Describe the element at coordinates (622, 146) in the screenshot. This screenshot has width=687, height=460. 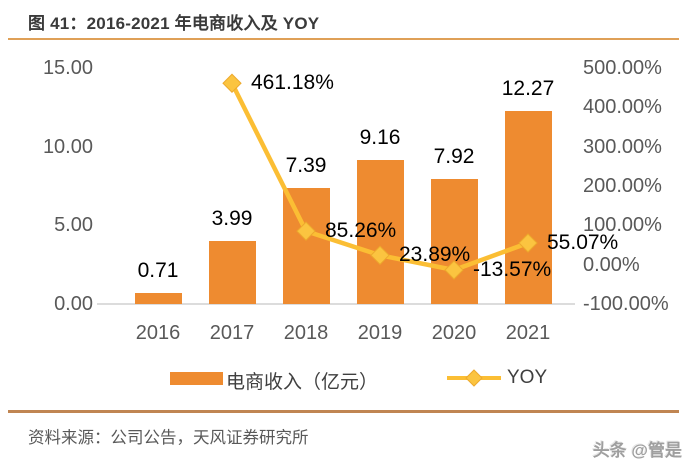
I see `right-axis-tick: 300.00%` at that location.